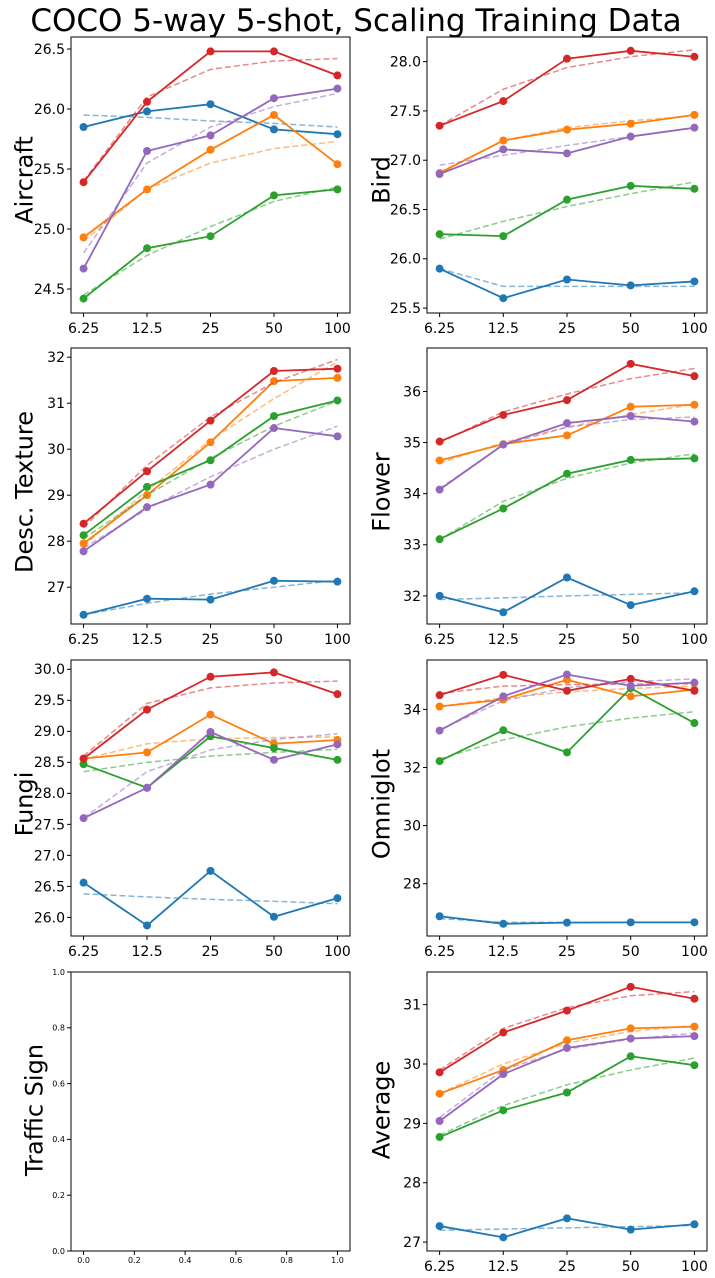  Describe the element at coordinates (56, 450) in the screenshot. I see `y-tick-label: 30` at that location.